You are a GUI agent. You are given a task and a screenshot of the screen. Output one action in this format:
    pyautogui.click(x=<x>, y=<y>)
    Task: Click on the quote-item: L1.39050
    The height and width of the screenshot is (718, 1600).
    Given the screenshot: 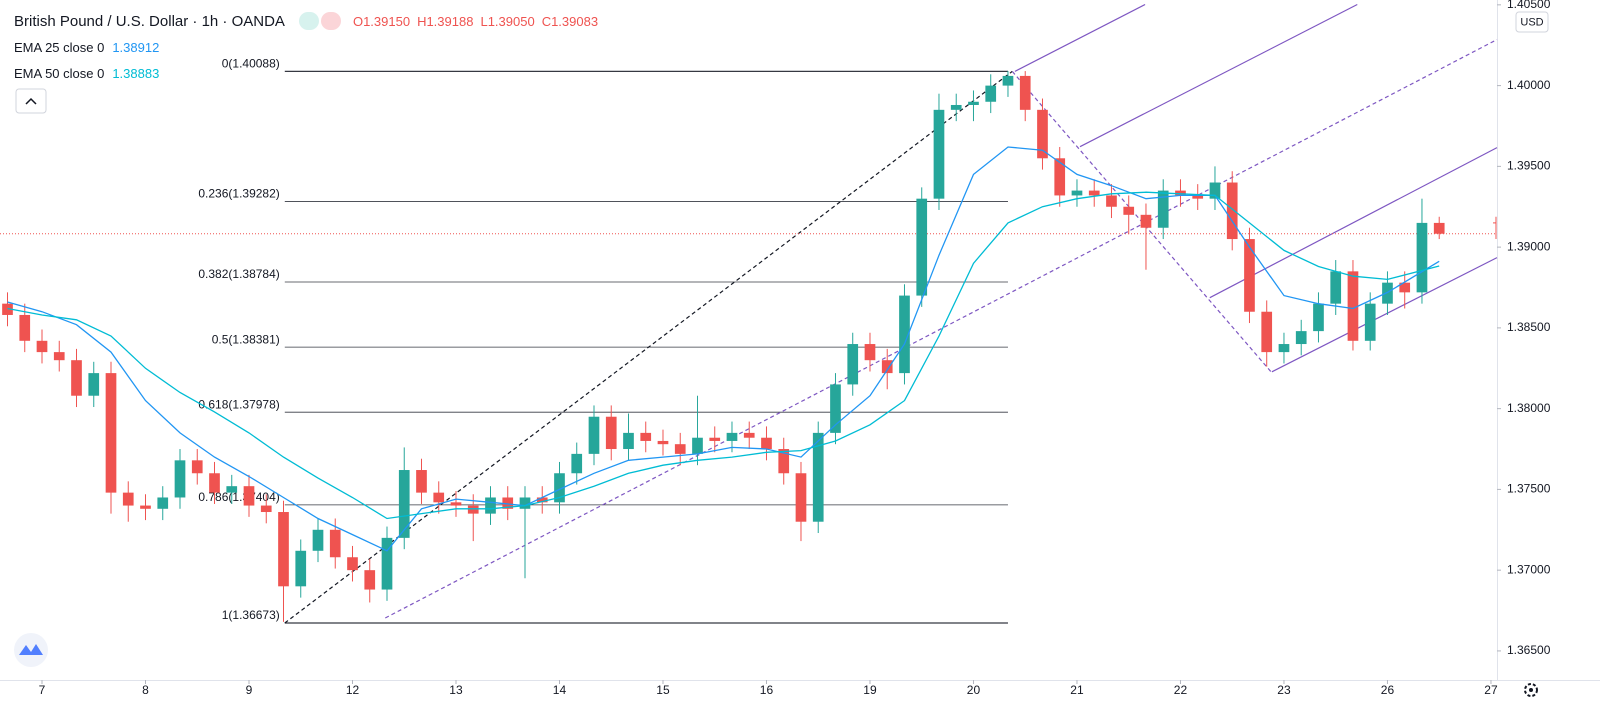 What is the action you would take?
    pyautogui.click(x=507, y=21)
    